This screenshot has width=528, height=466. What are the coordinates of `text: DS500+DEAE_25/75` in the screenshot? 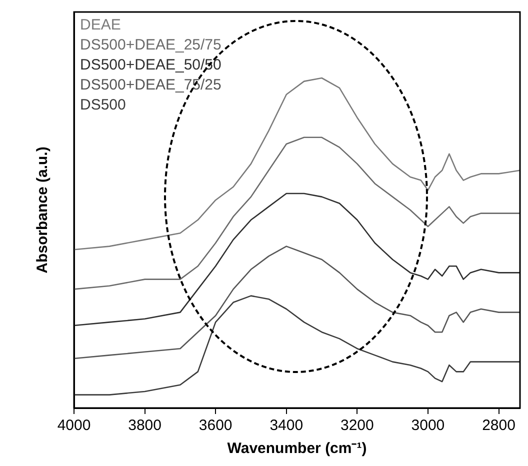 It's located at (151, 45).